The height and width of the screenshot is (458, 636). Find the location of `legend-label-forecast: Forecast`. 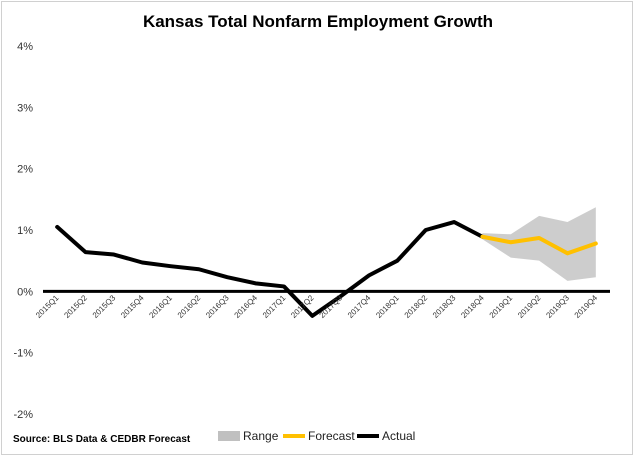

legend-label-forecast: Forecast is located at coordinates (331, 436).